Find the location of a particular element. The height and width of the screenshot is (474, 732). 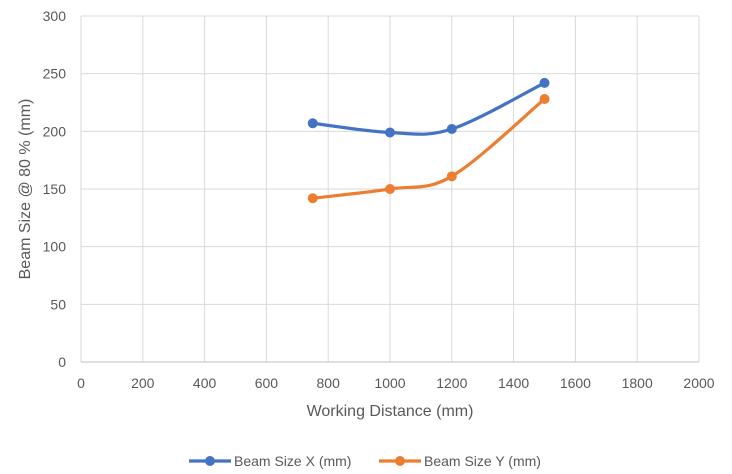

x-axis-ticks: 0 200 400 600 800 1000 1200 1400 1600 1800 2000 is located at coordinates (396, 383).